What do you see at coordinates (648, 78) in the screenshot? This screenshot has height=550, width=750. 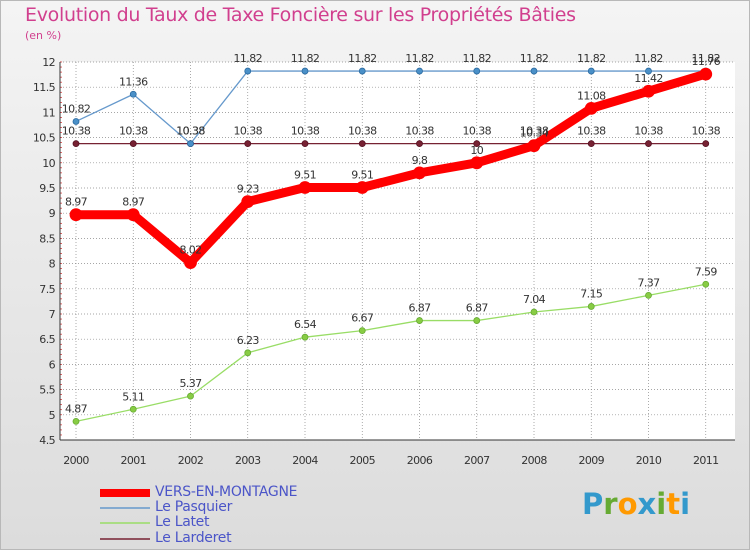 I see `data-label-vers: 11.42` at bounding box center [648, 78].